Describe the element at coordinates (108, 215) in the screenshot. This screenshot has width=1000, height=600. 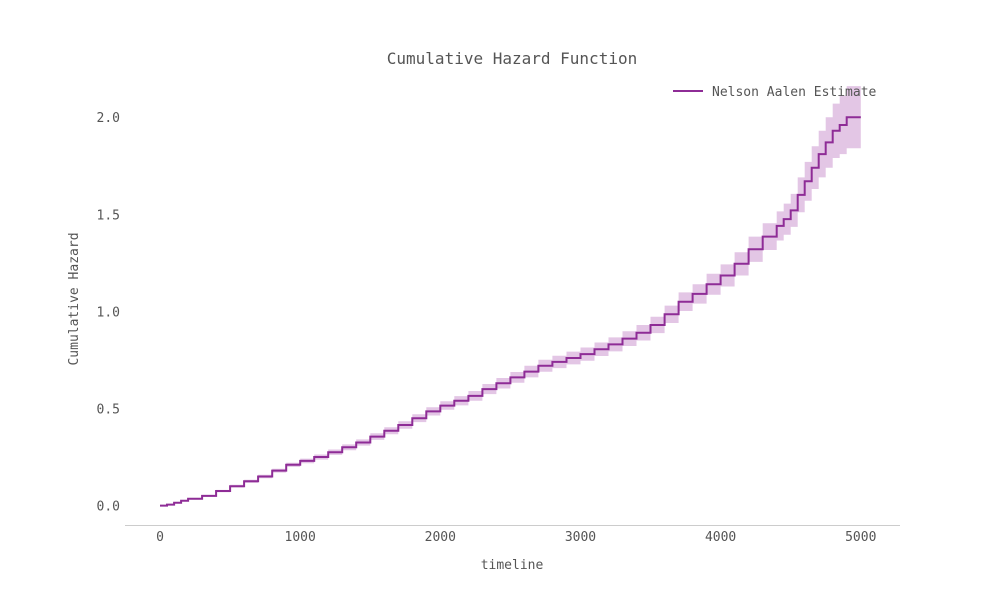
I see `y-tick-label: 1.5` at that location.